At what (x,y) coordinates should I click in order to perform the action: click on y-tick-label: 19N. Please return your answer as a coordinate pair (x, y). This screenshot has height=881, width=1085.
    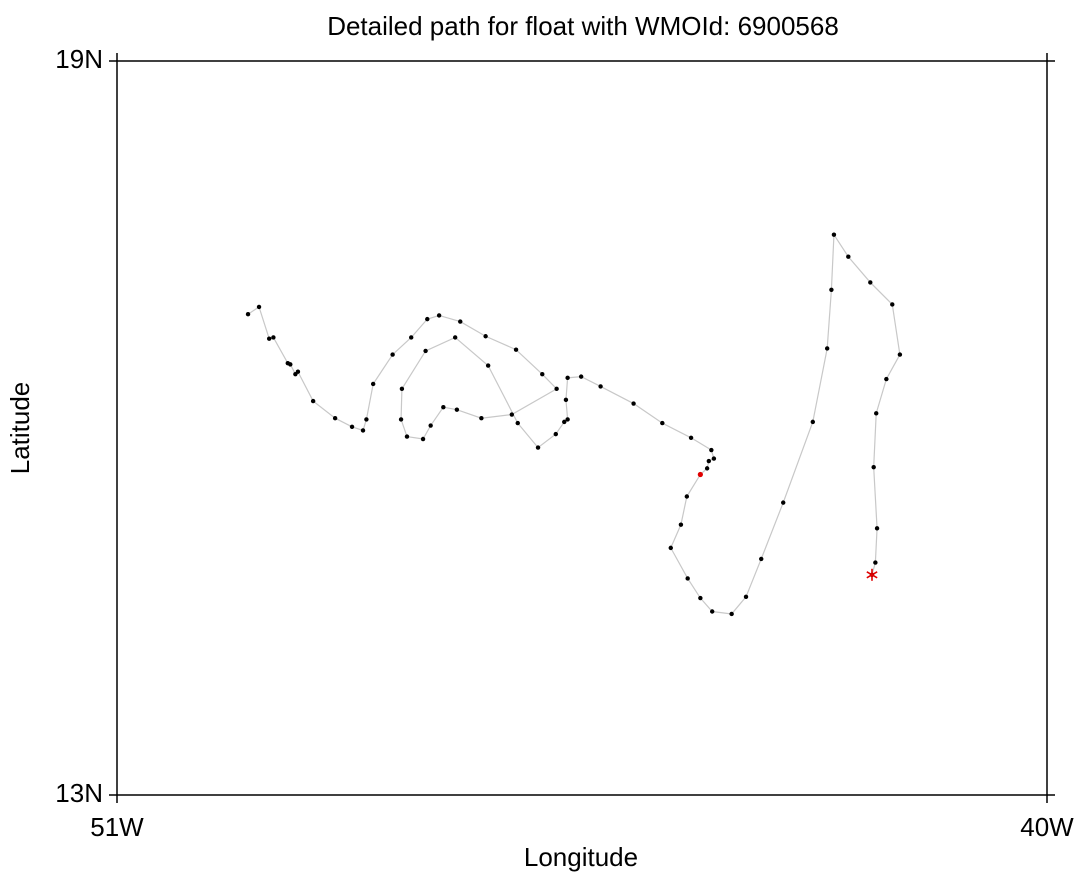
    Looking at the image, I should click on (79, 59).